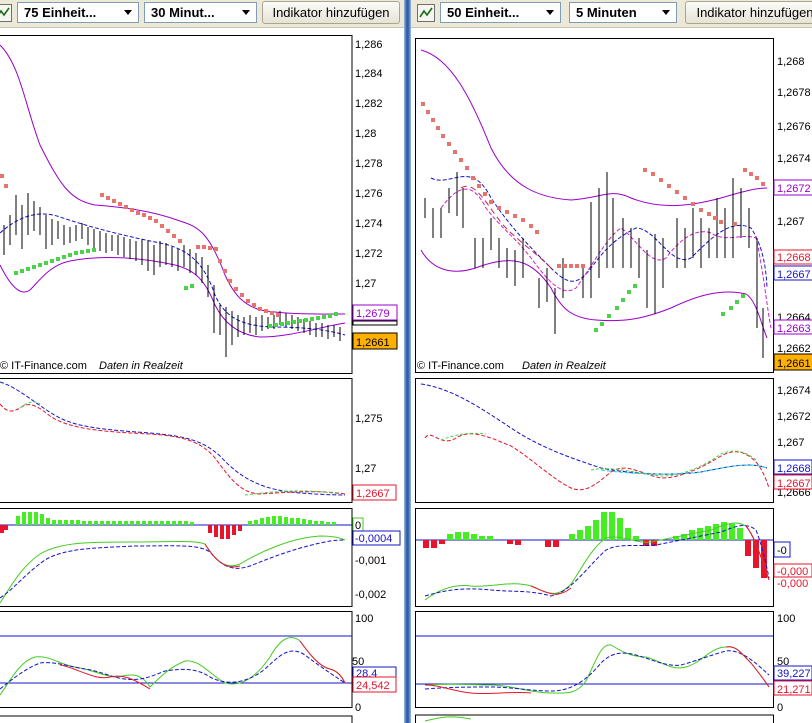  Describe the element at coordinates (780, 708) in the screenshot. I see `axis-tick: 0` at that location.